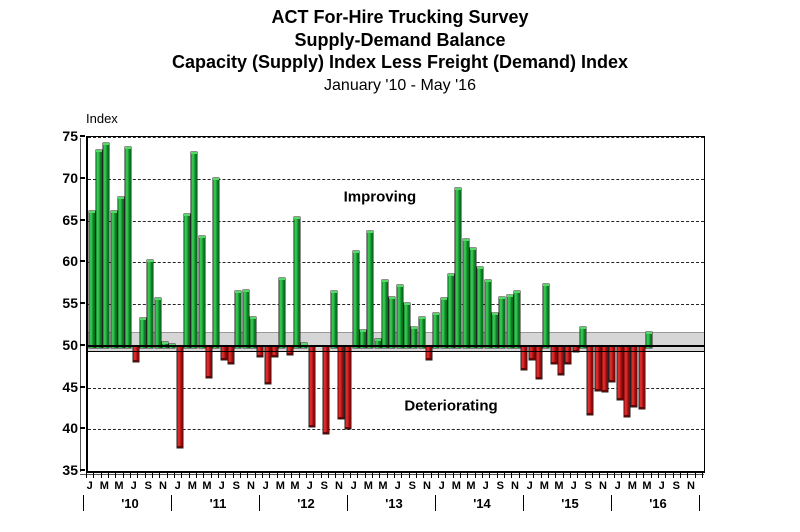  I want to click on month-label-15-M: M, so click(559, 486).